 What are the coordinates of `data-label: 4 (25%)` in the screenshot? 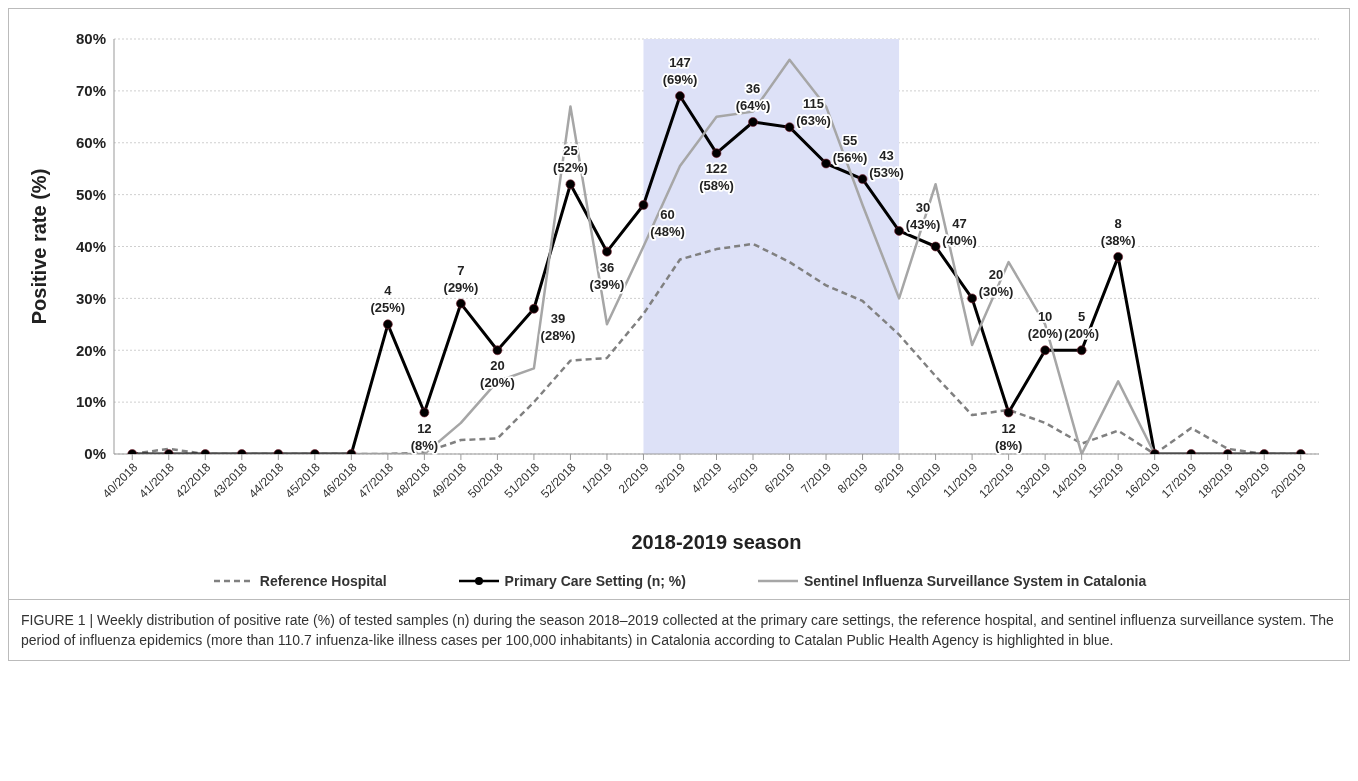 It's located at (388, 299).